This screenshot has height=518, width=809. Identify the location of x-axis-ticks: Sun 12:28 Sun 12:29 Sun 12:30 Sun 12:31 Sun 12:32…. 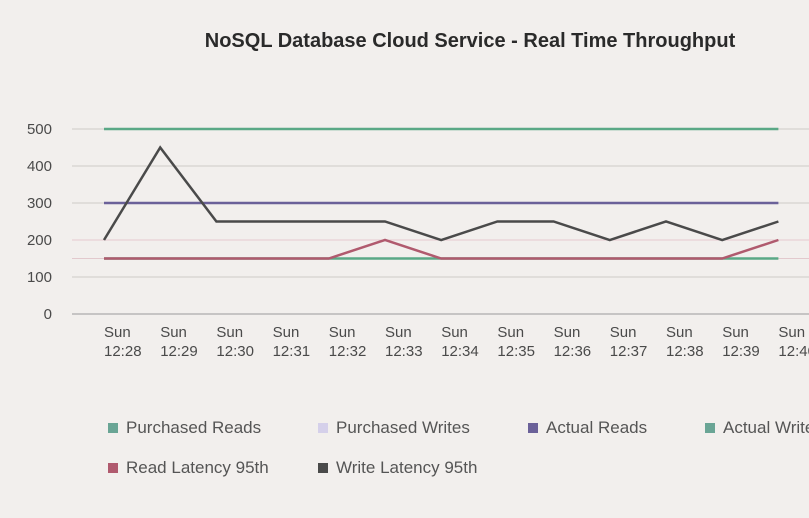
(456, 342).